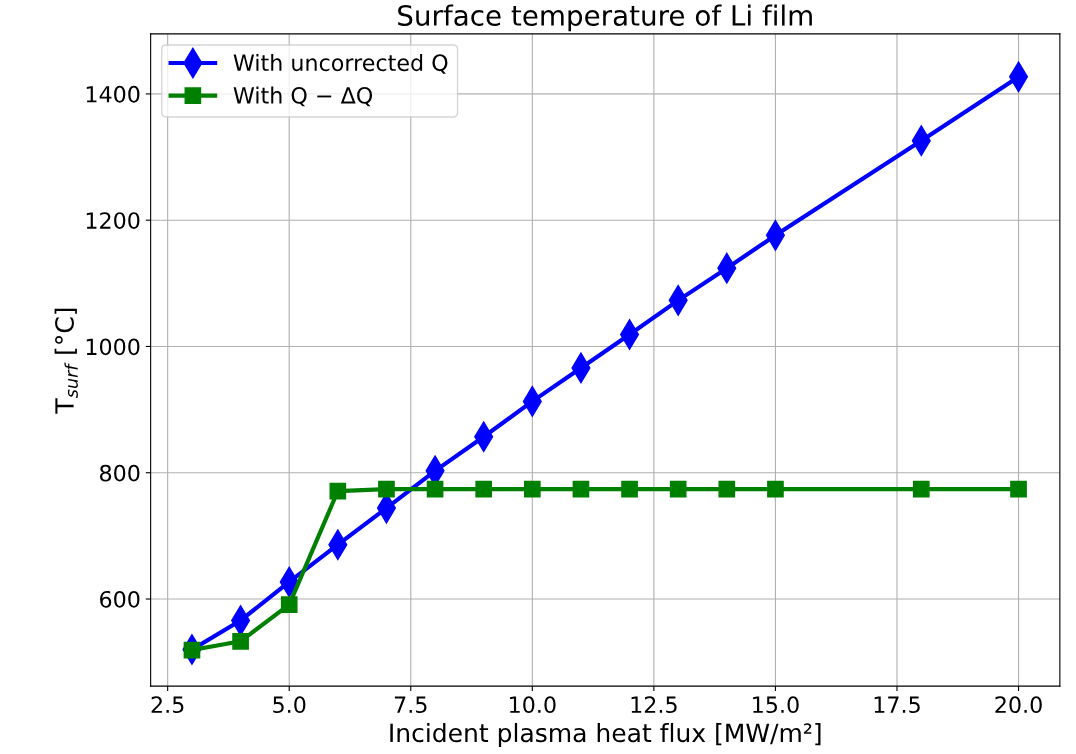 The height and width of the screenshot is (754, 1076). What do you see at coordinates (303, 96) in the screenshot?
I see `legend-label: With Q − ΔQ` at bounding box center [303, 96].